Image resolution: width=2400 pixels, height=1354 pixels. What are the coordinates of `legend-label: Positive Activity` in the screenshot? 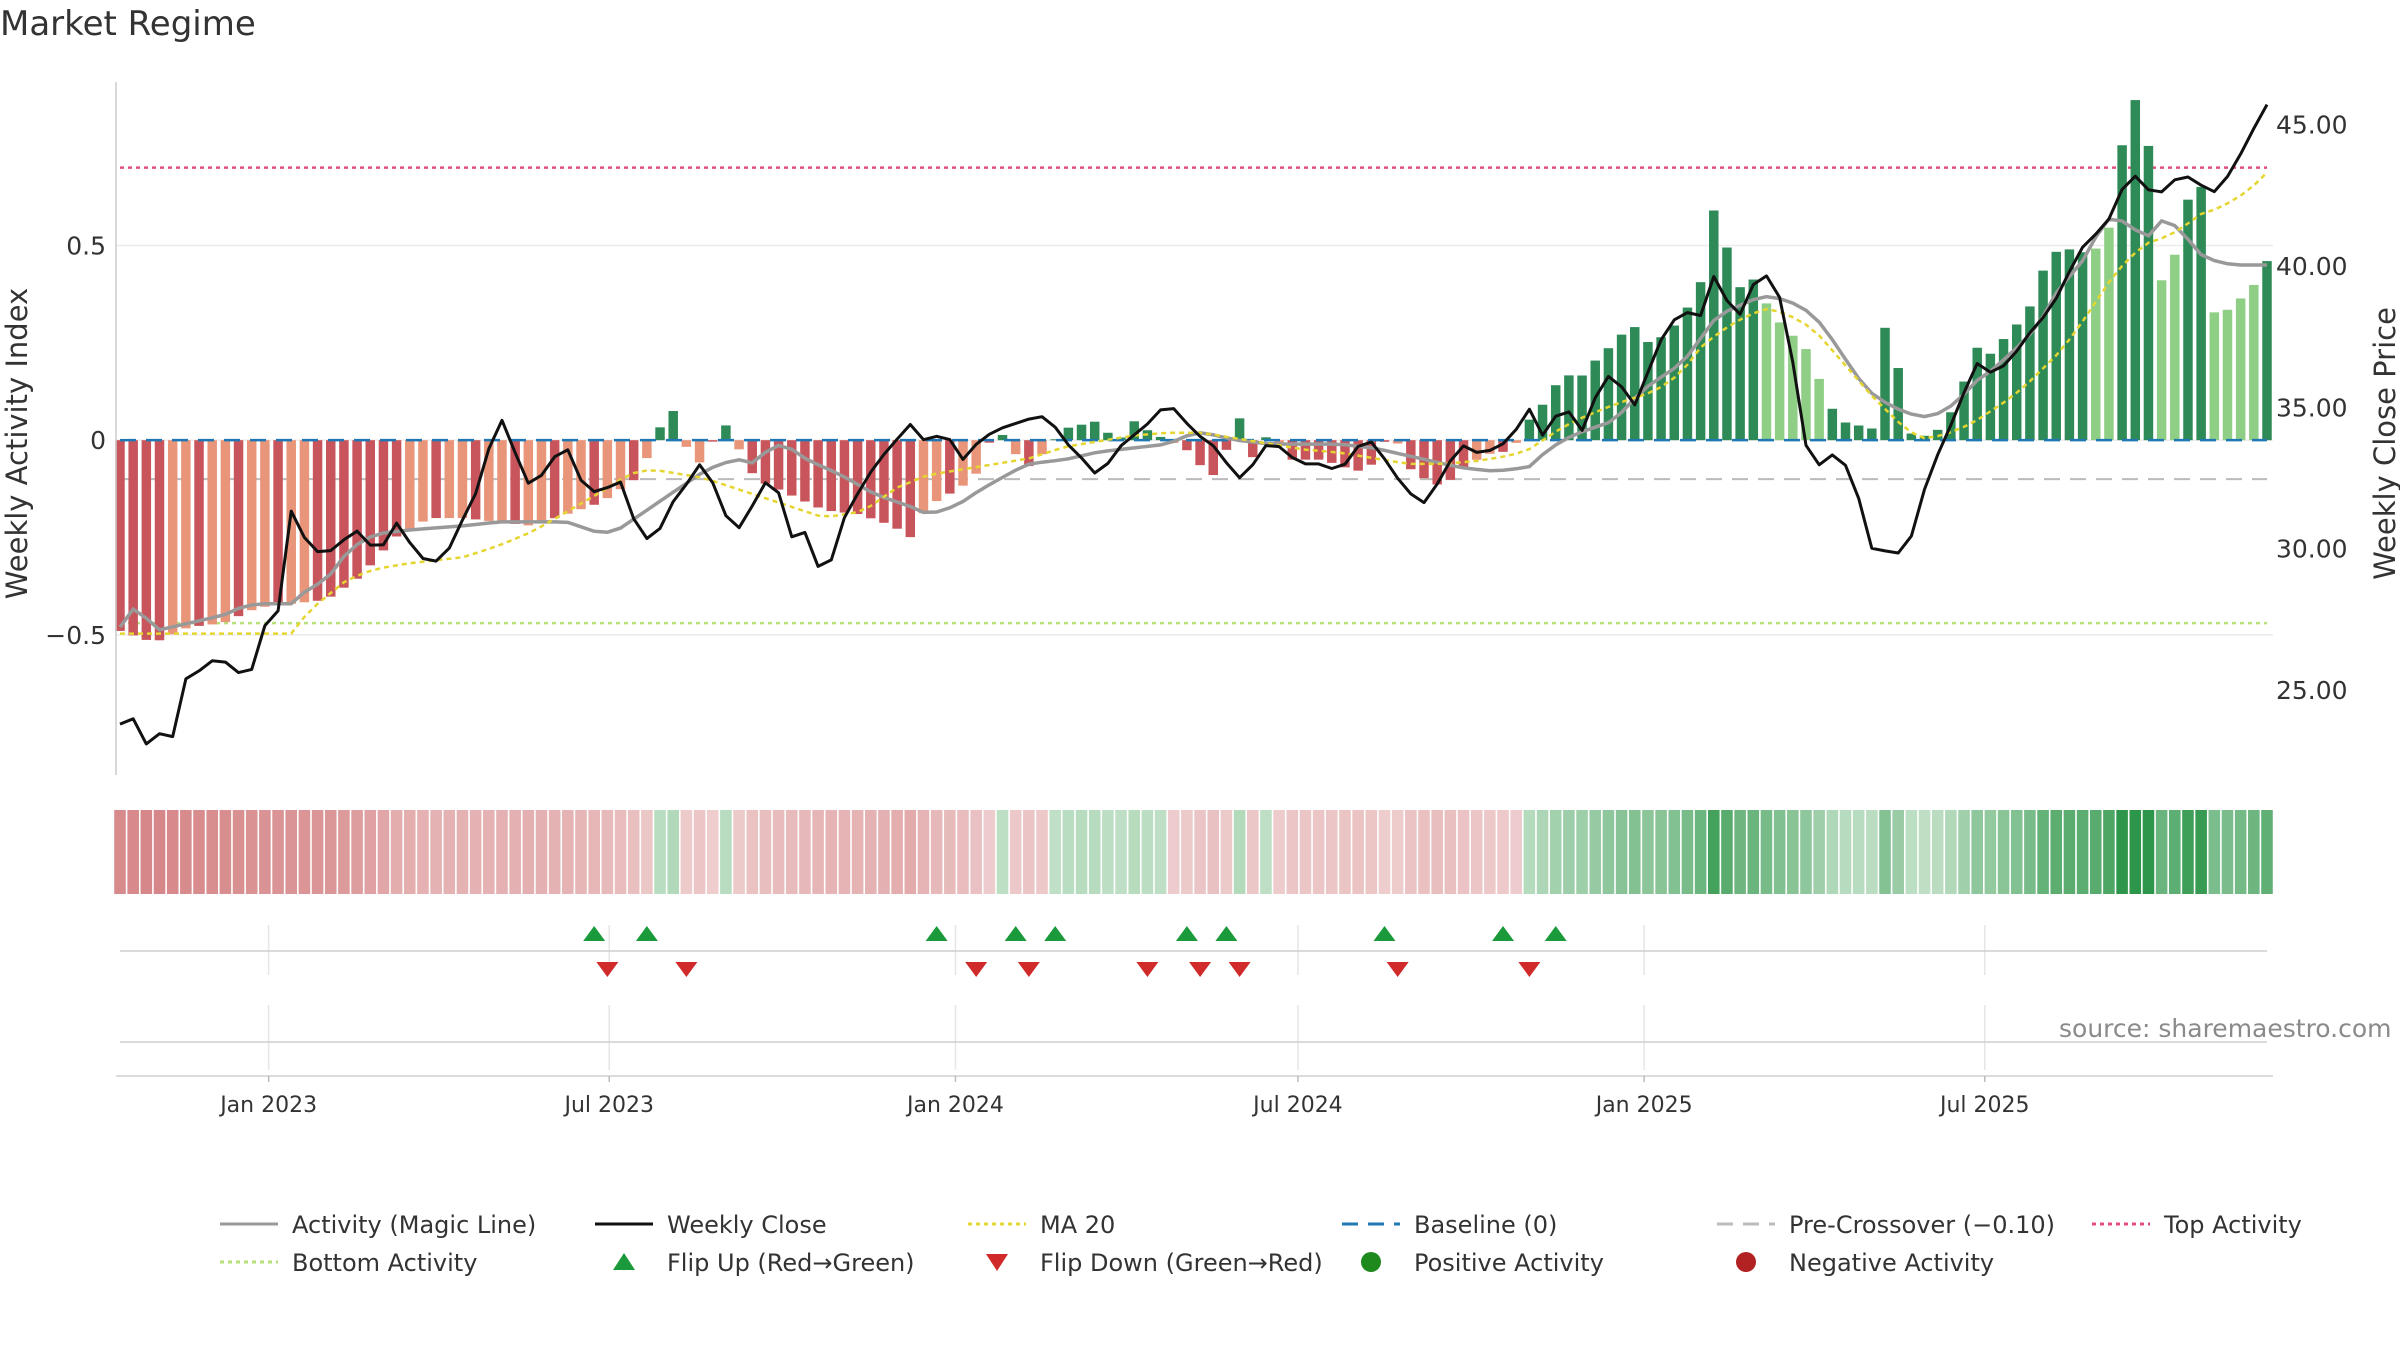 It's located at (1509, 1263).